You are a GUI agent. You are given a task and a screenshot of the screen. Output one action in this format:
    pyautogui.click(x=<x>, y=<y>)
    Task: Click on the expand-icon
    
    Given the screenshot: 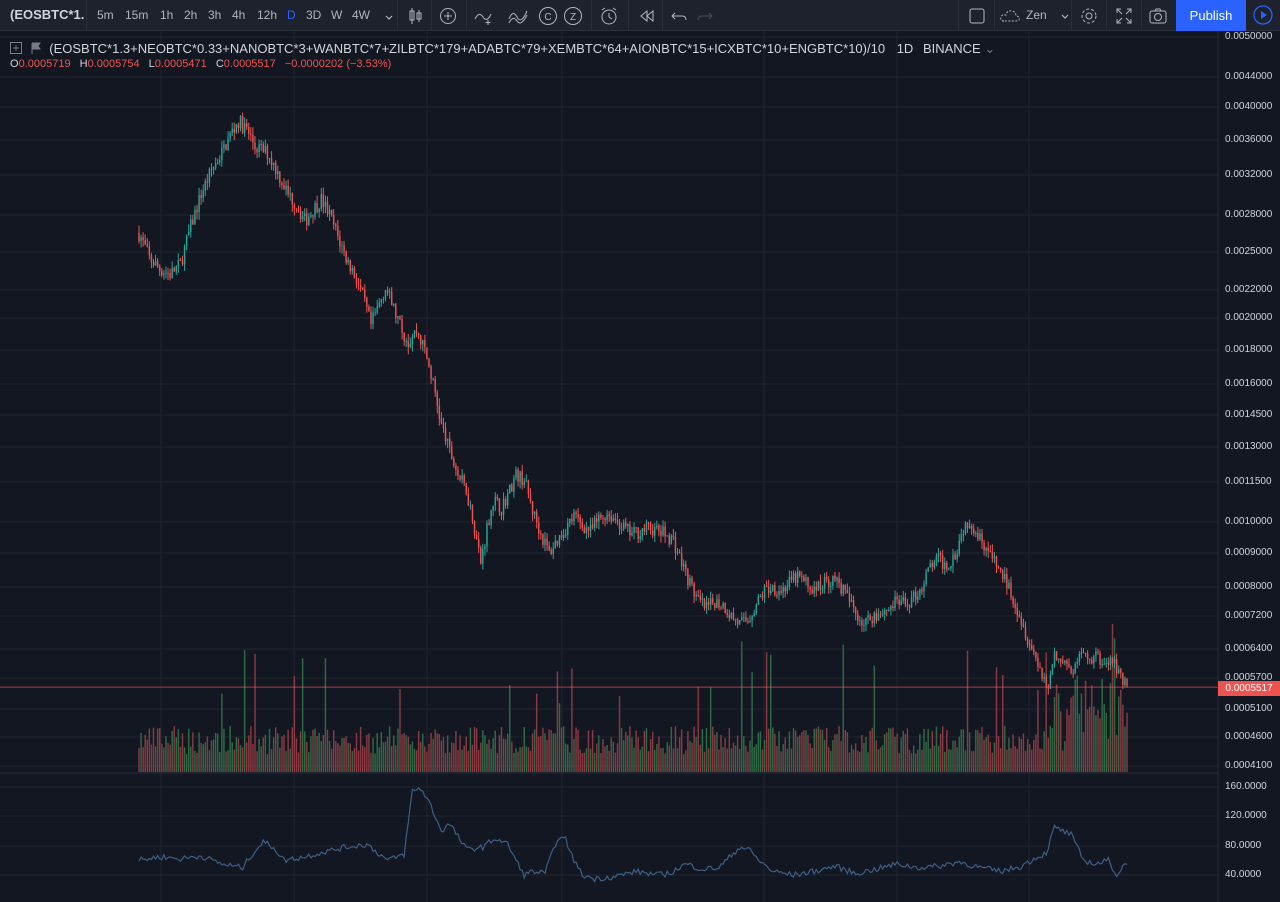 What is the action you would take?
    pyautogui.click(x=1124, y=16)
    